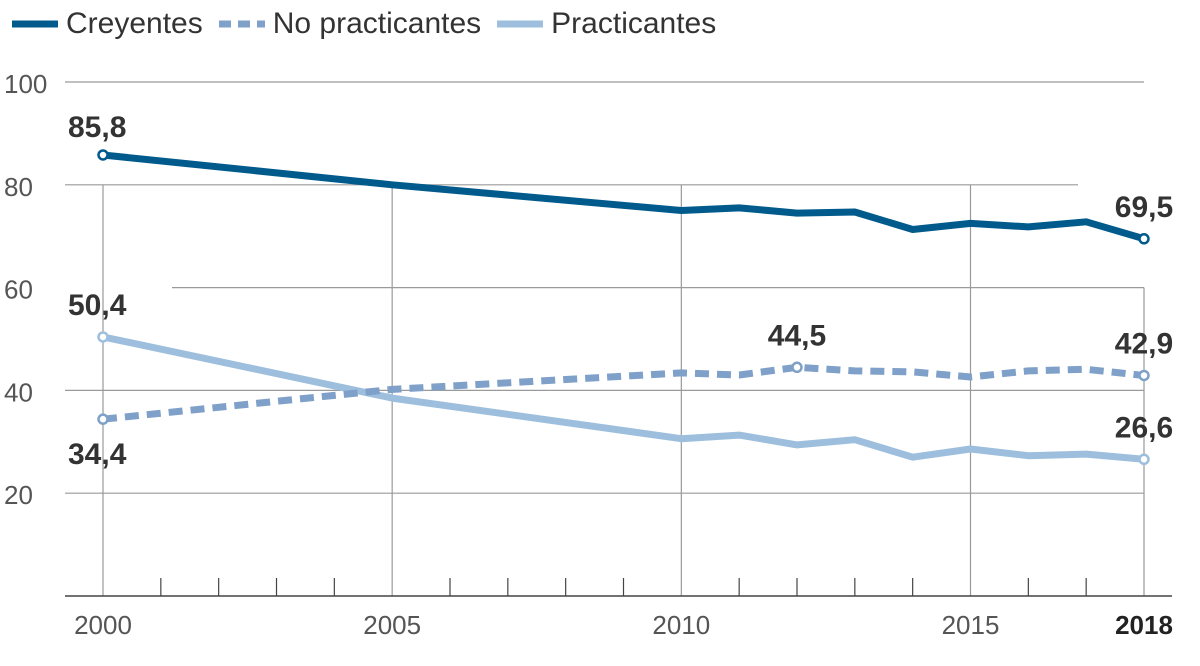 The width and height of the screenshot is (1200, 666). I want to click on series-line-creyentes, so click(623, 197).